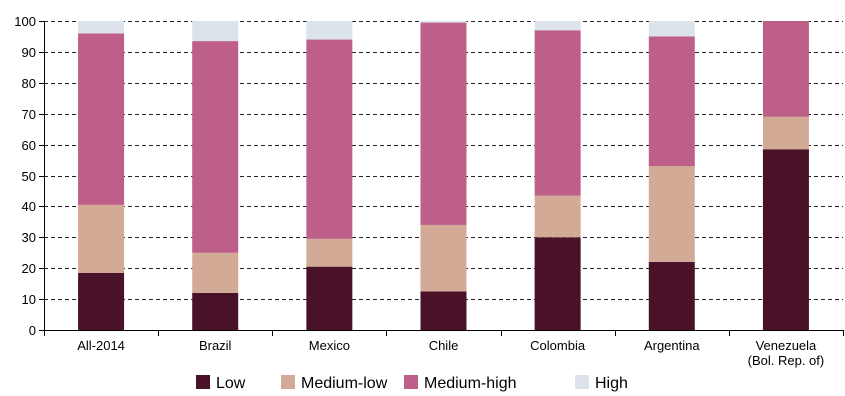 The image size is (845, 396). What do you see at coordinates (29, 176) in the screenshot?
I see `y-tick-label: 50` at bounding box center [29, 176].